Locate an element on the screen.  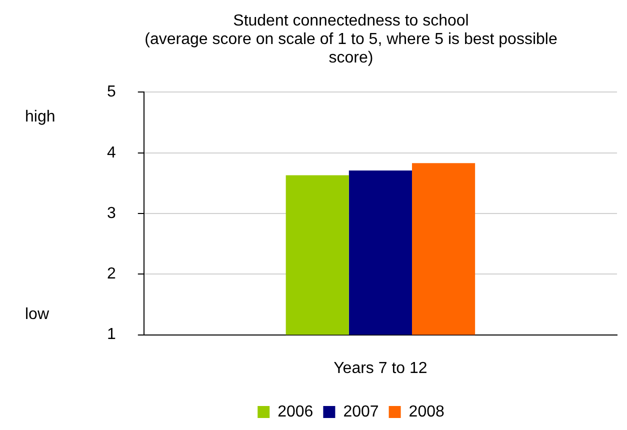
y-tick-label: 2 is located at coordinates (111, 274).